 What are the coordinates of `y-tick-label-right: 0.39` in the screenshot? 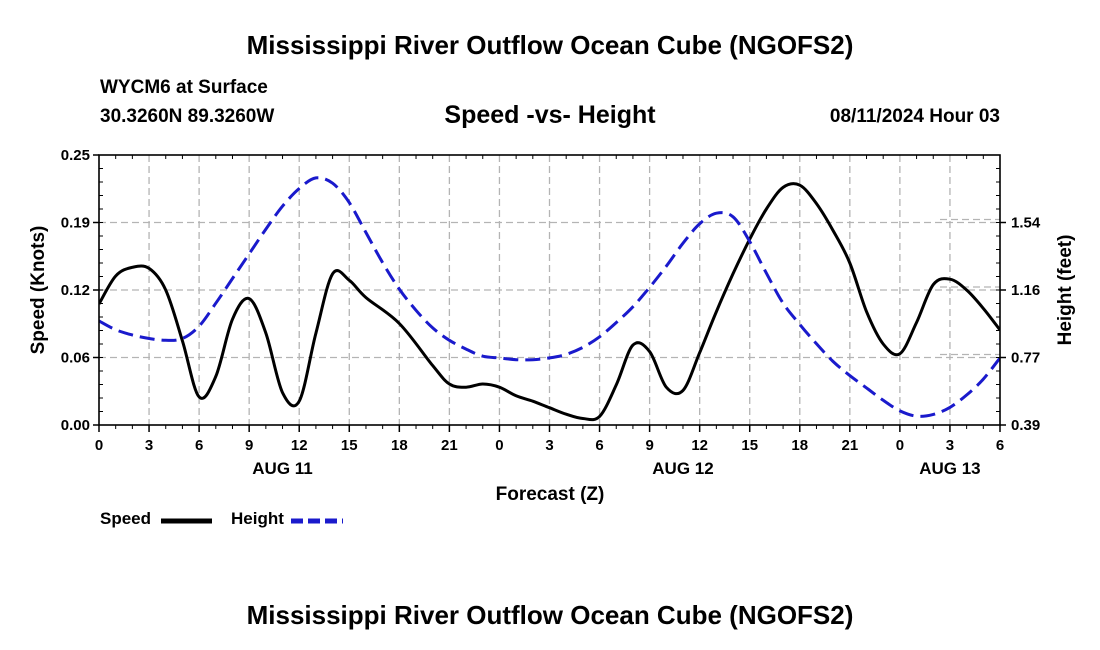 It's located at (1025, 425).